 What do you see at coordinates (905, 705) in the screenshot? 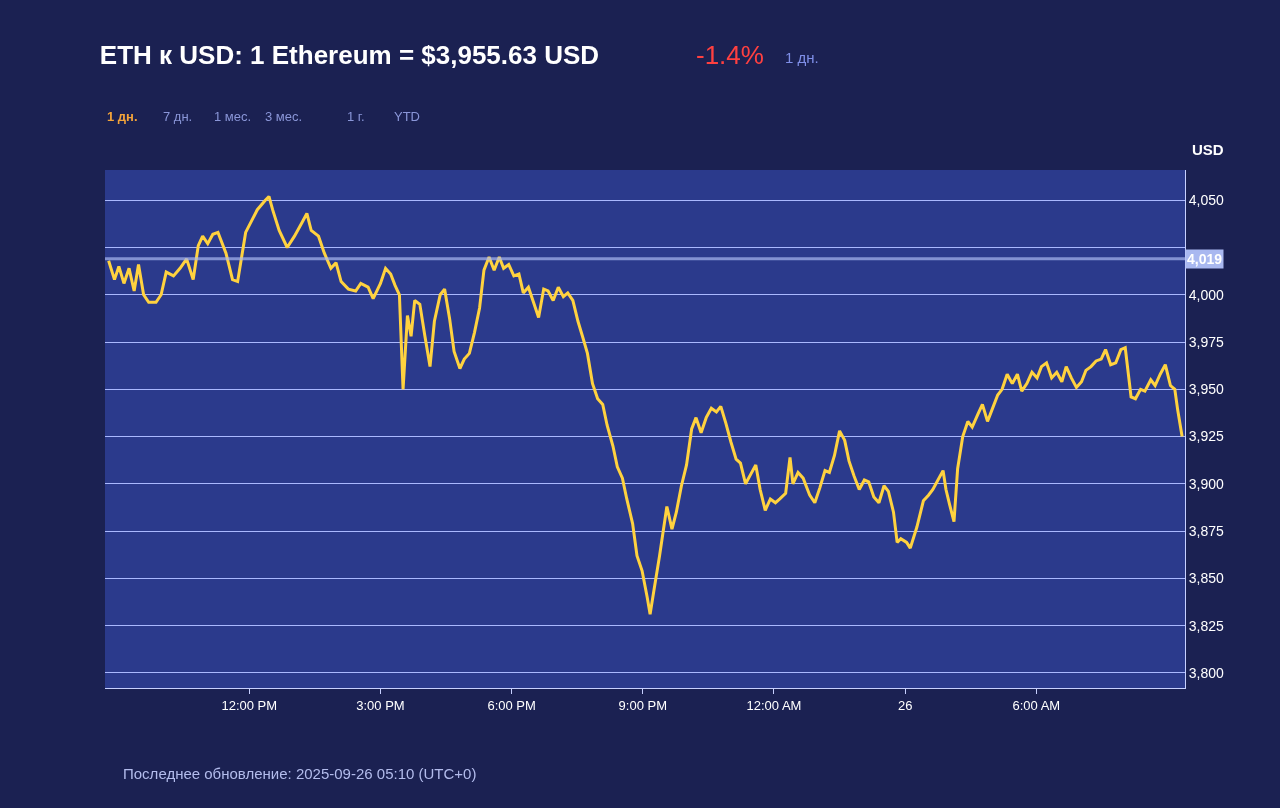
I see `x-tick-label: 26` at bounding box center [905, 705].